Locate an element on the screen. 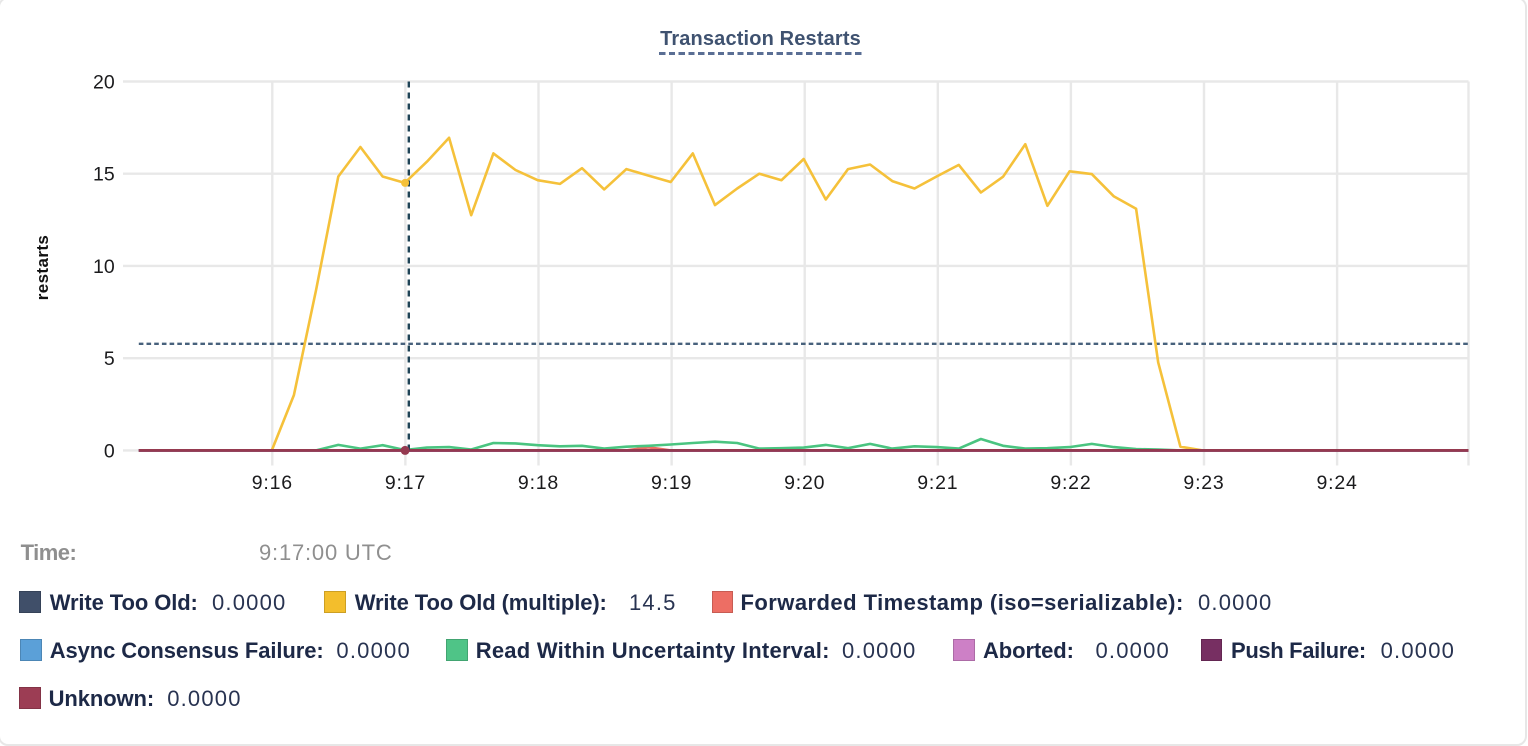 The image size is (1528, 746). svg-text: 9:19 is located at coordinates (671, 483).